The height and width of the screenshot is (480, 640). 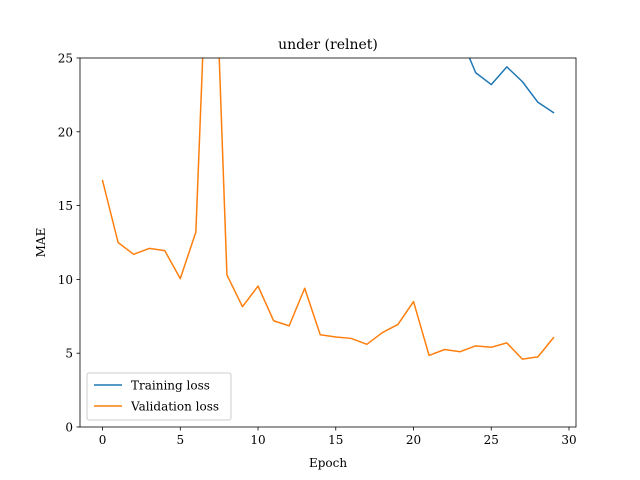 What do you see at coordinates (170, 386) in the screenshot?
I see `training-loss-legend-label: Training loss` at bounding box center [170, 386].